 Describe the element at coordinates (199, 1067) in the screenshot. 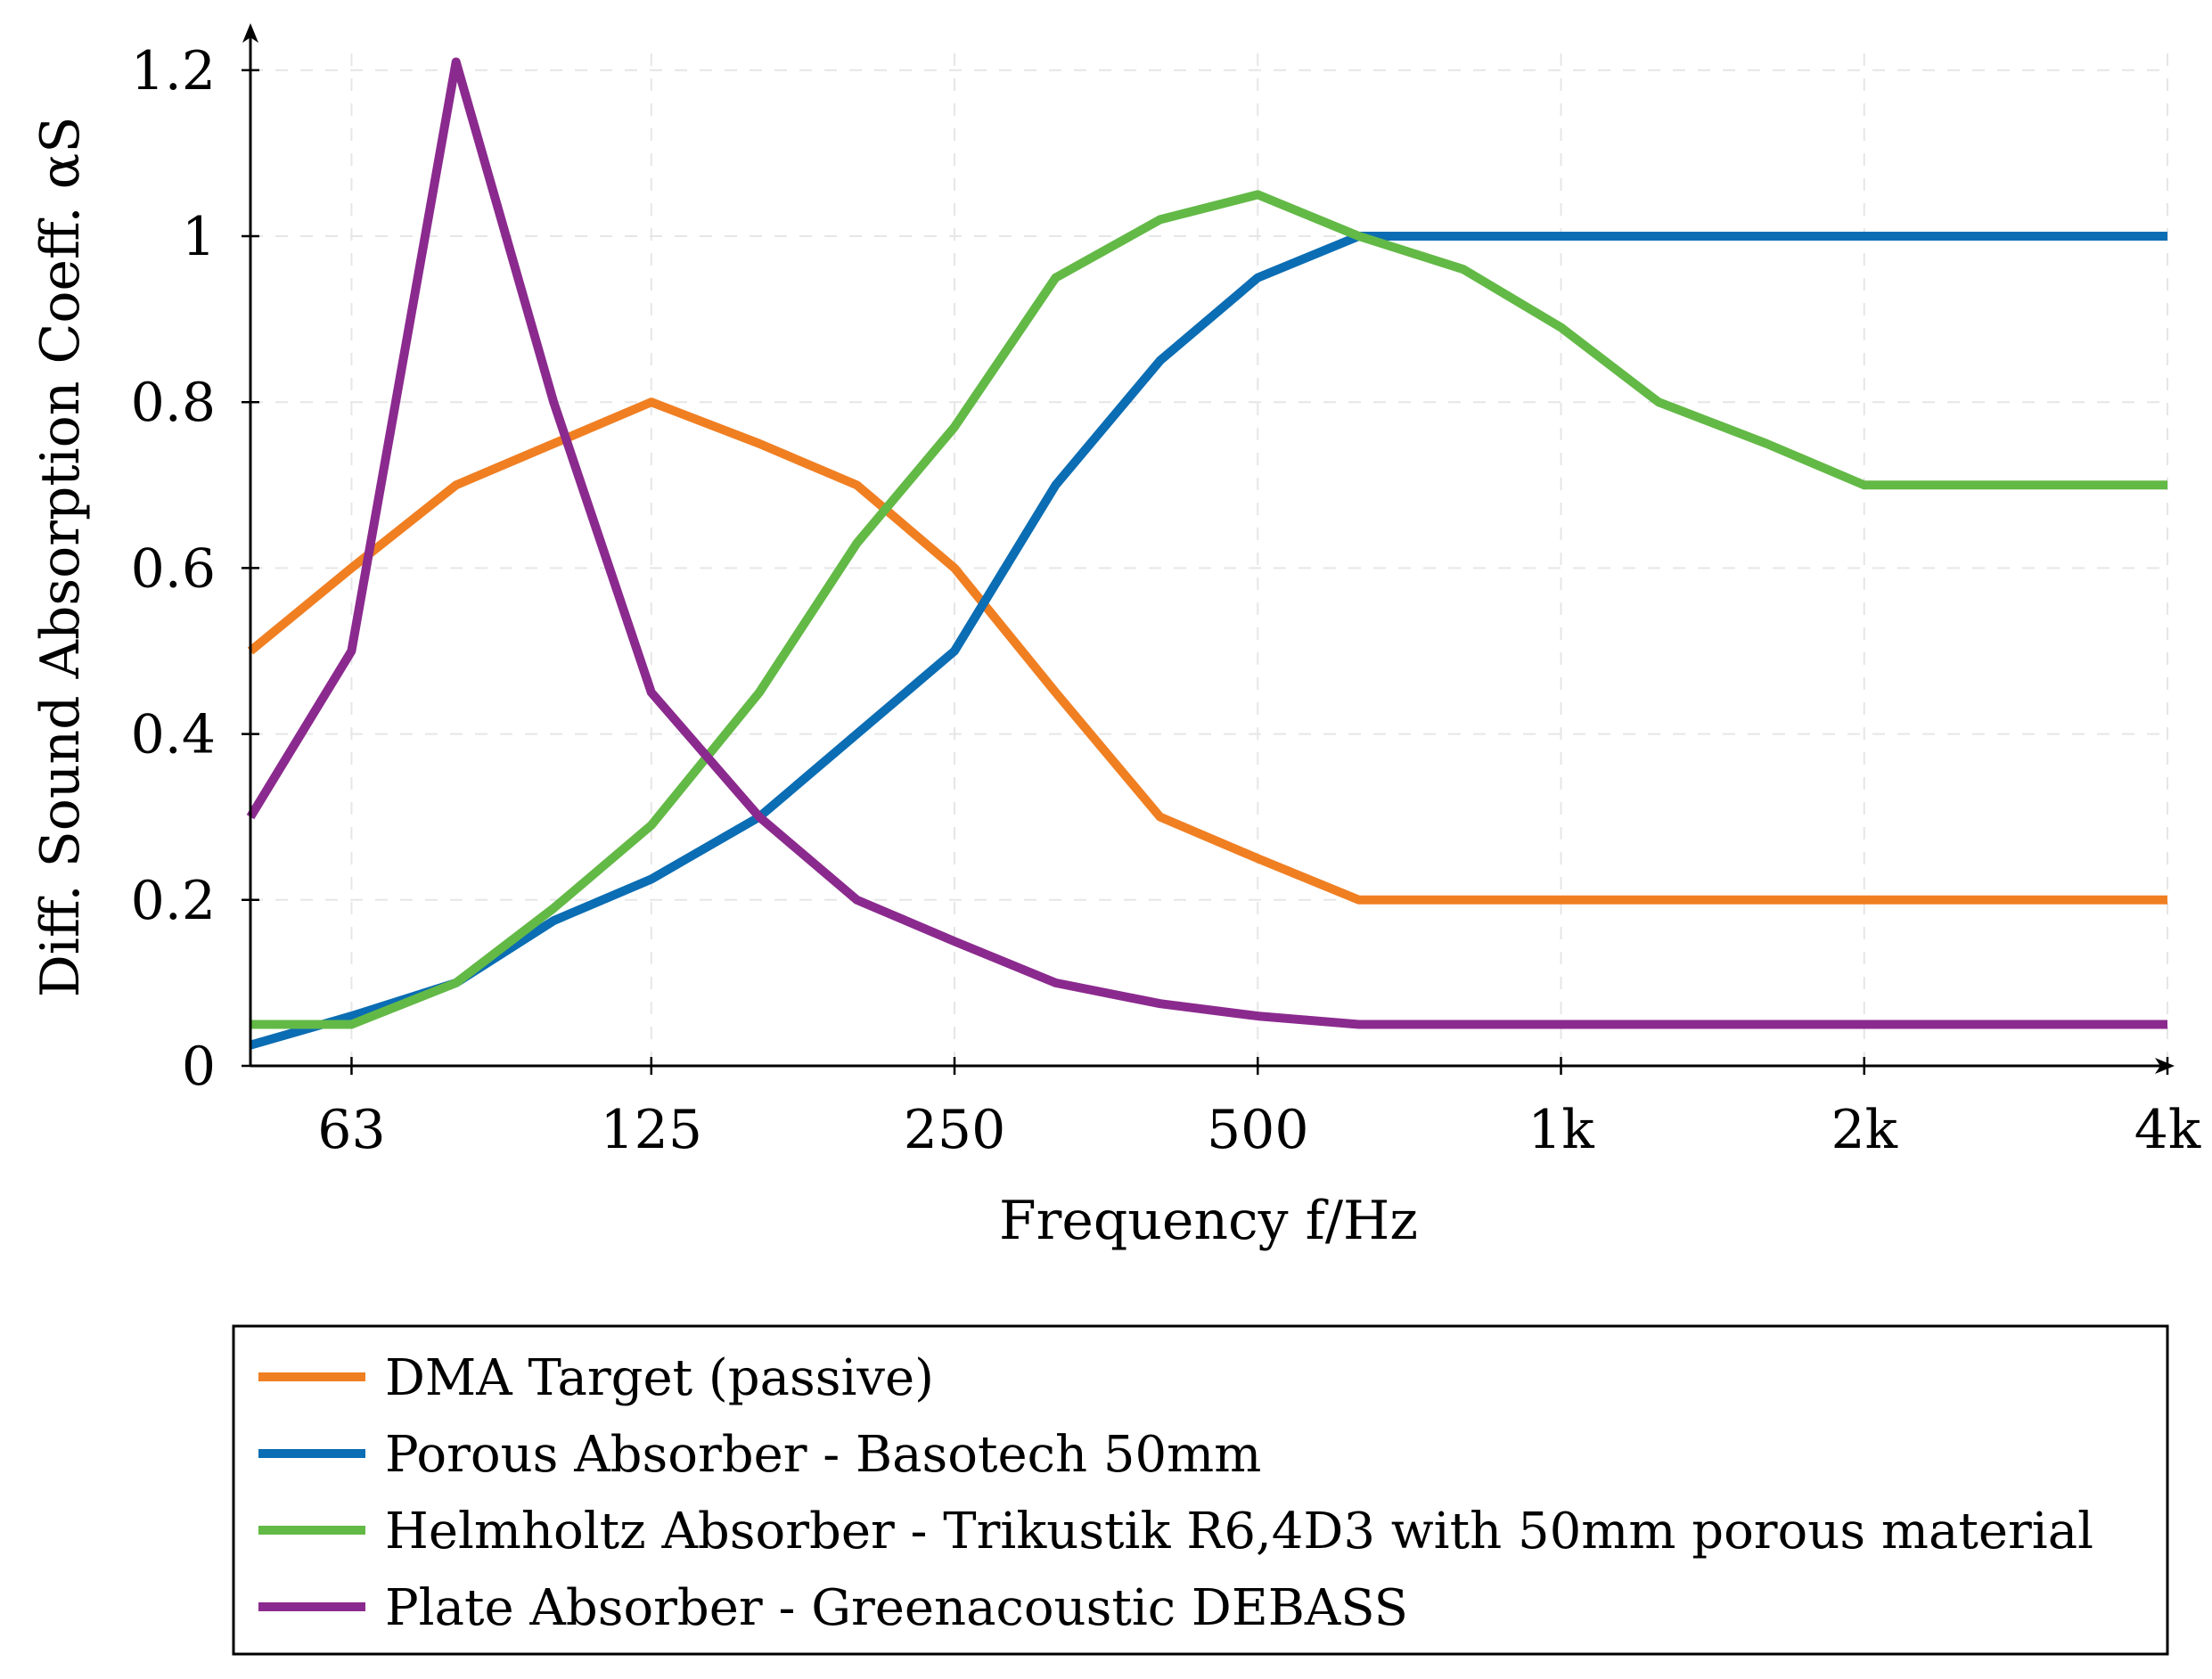

I see `y-tick-label: 0` at that location.